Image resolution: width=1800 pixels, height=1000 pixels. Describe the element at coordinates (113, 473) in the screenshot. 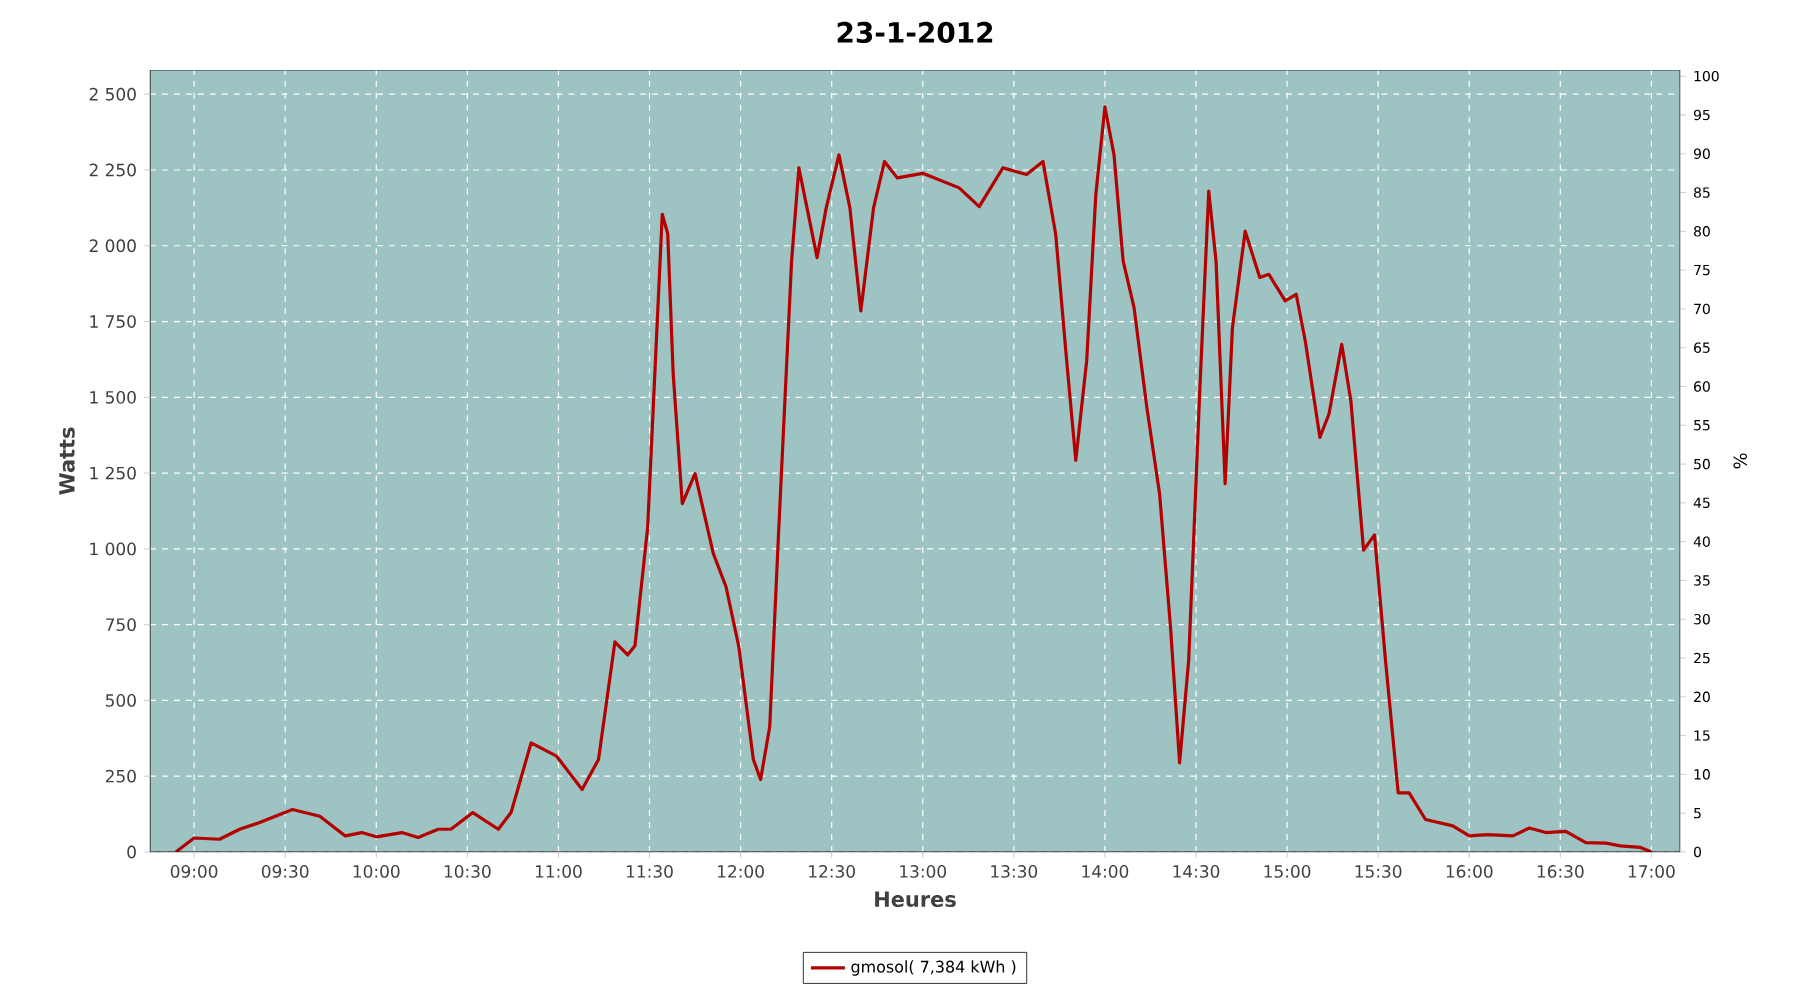

I see `y-tick-label: 1 250` at that location.